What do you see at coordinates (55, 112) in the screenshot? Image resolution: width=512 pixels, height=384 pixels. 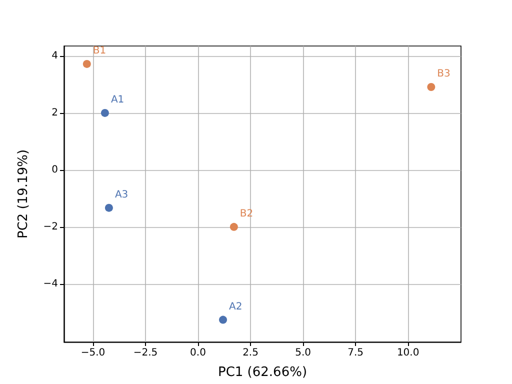 I see `y-tick-label: 2` at bounding box center [55, 112].